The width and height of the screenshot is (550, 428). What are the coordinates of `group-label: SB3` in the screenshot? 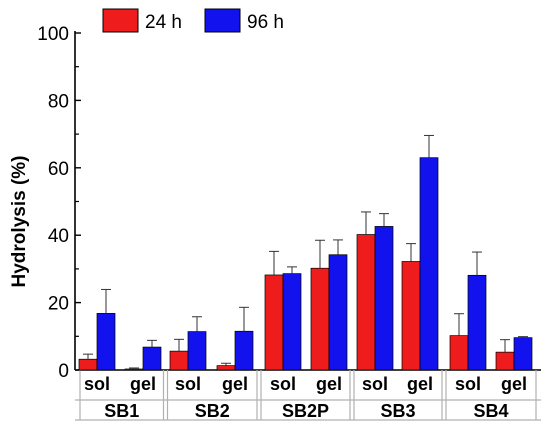 It's located at (397, 411).